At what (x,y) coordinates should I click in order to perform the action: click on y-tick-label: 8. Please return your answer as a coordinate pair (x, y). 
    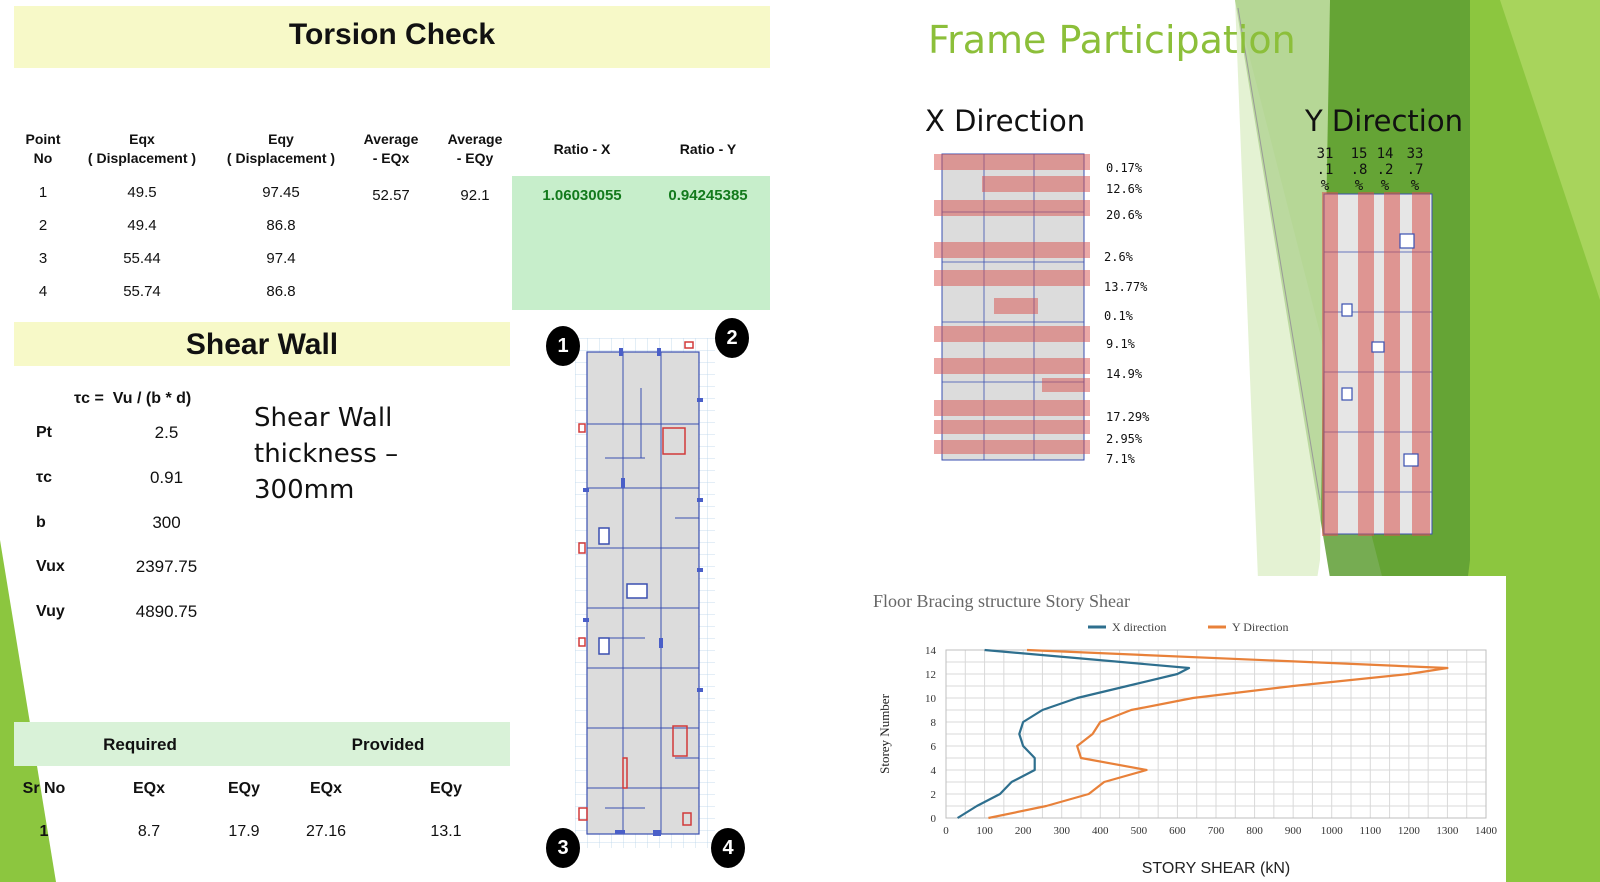
    Looking at the image, I should click on (934, 723).